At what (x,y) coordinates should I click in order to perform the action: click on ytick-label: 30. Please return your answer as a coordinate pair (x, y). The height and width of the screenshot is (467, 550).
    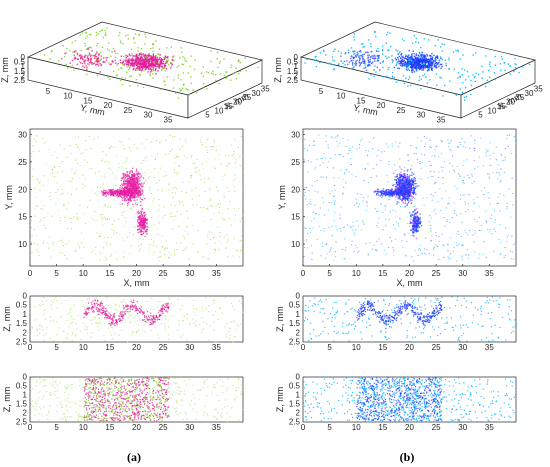
    Looking at the image, I should click on (148, 115).